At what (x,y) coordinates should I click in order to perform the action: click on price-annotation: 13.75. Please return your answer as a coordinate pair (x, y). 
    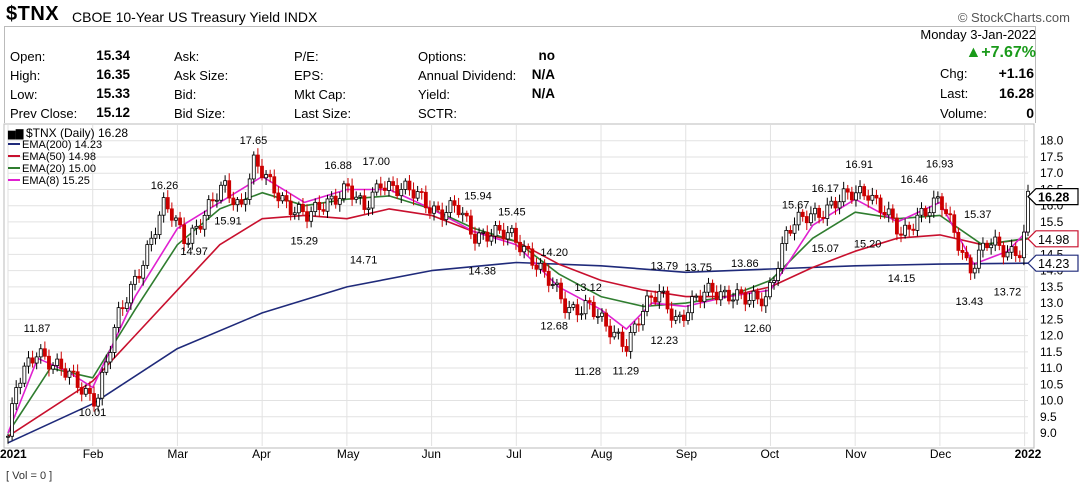
    Looking at the image, I should click on (698, 268).